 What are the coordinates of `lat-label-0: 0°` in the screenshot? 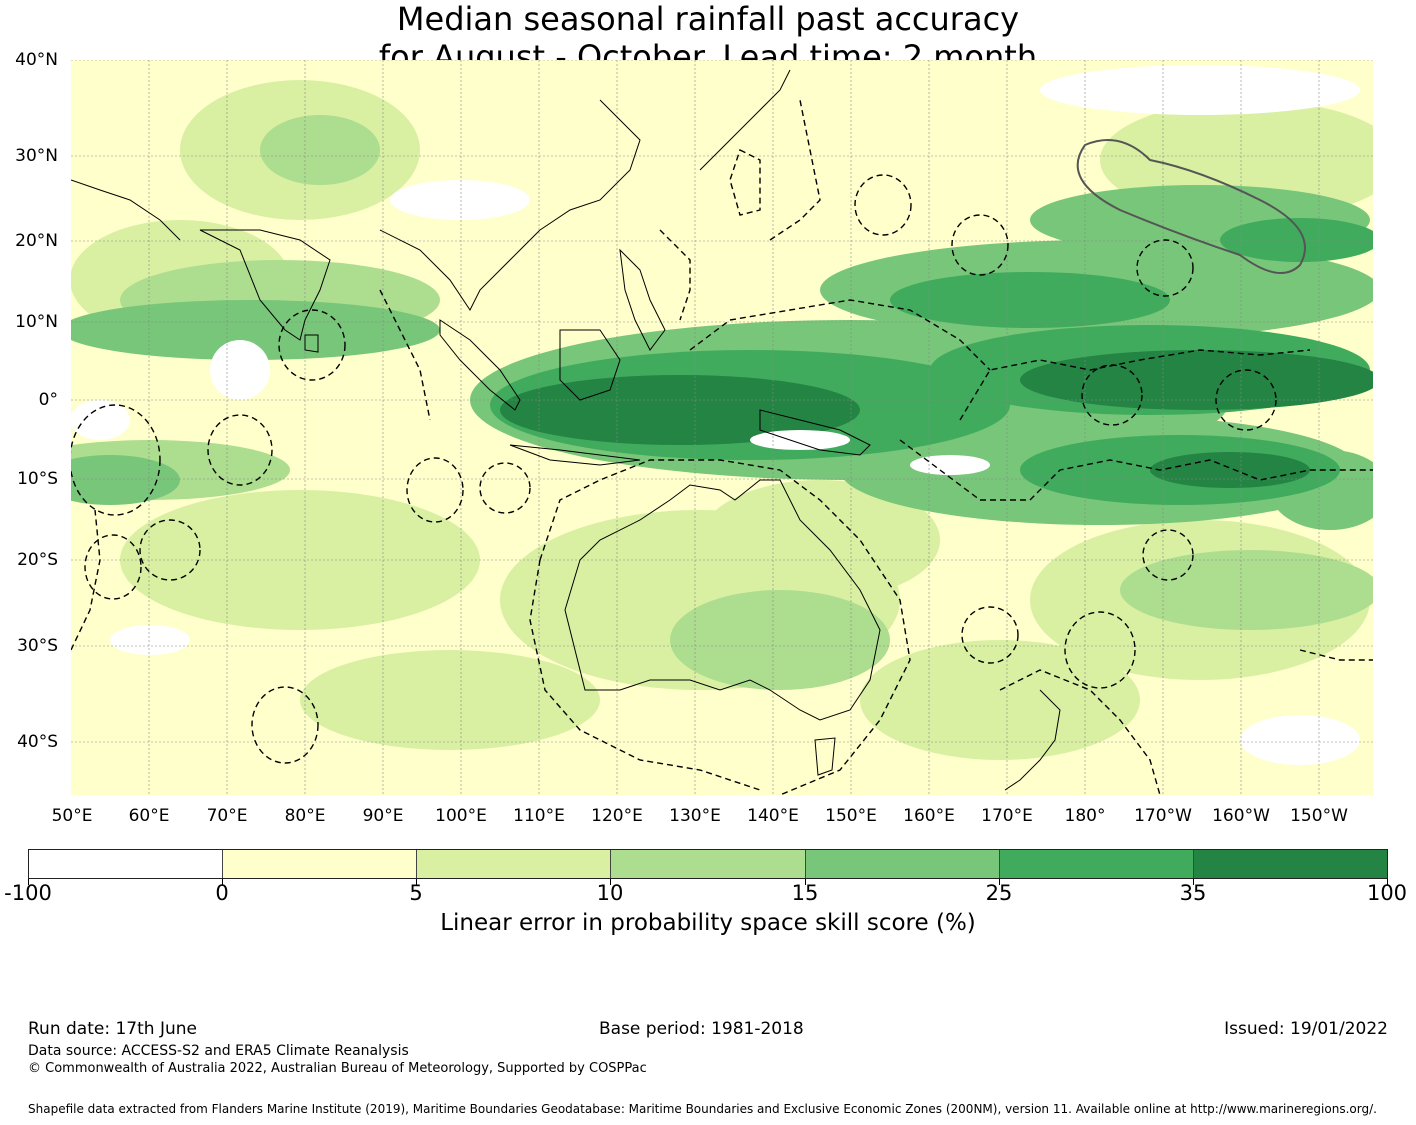 It's located at (48, 400).